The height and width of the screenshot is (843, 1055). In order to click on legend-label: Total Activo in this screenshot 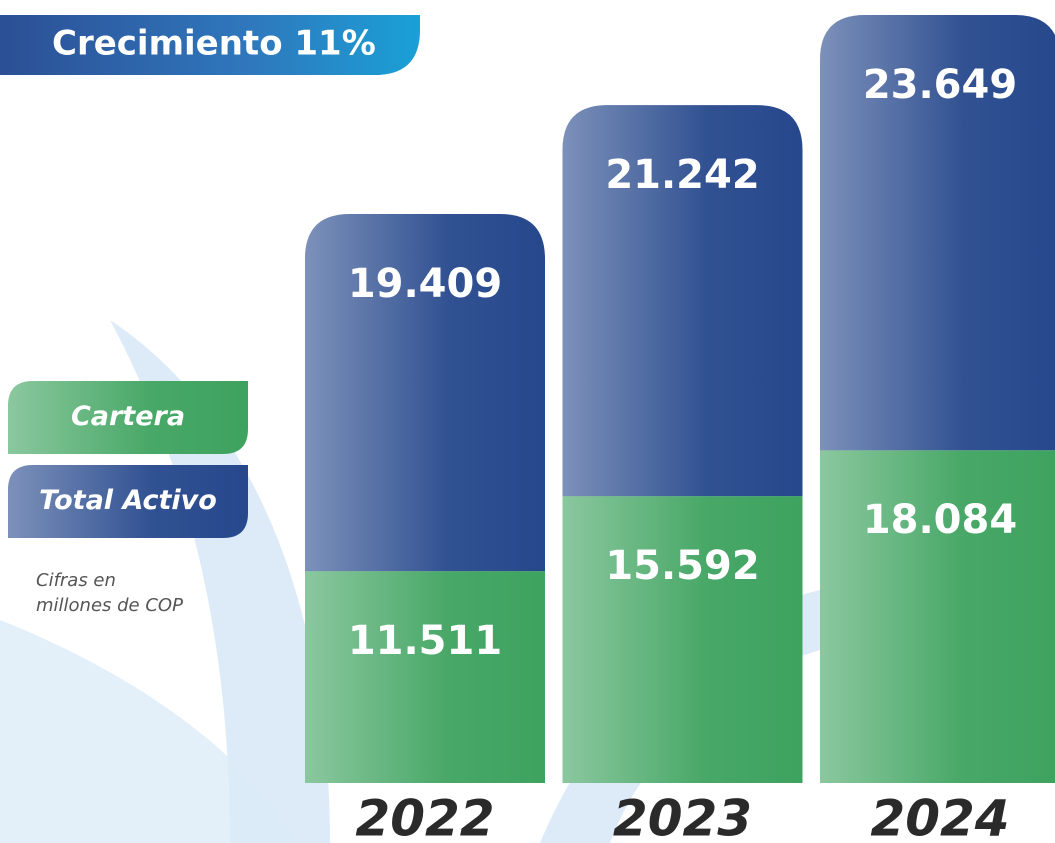, I will do `click(128, 500)`.